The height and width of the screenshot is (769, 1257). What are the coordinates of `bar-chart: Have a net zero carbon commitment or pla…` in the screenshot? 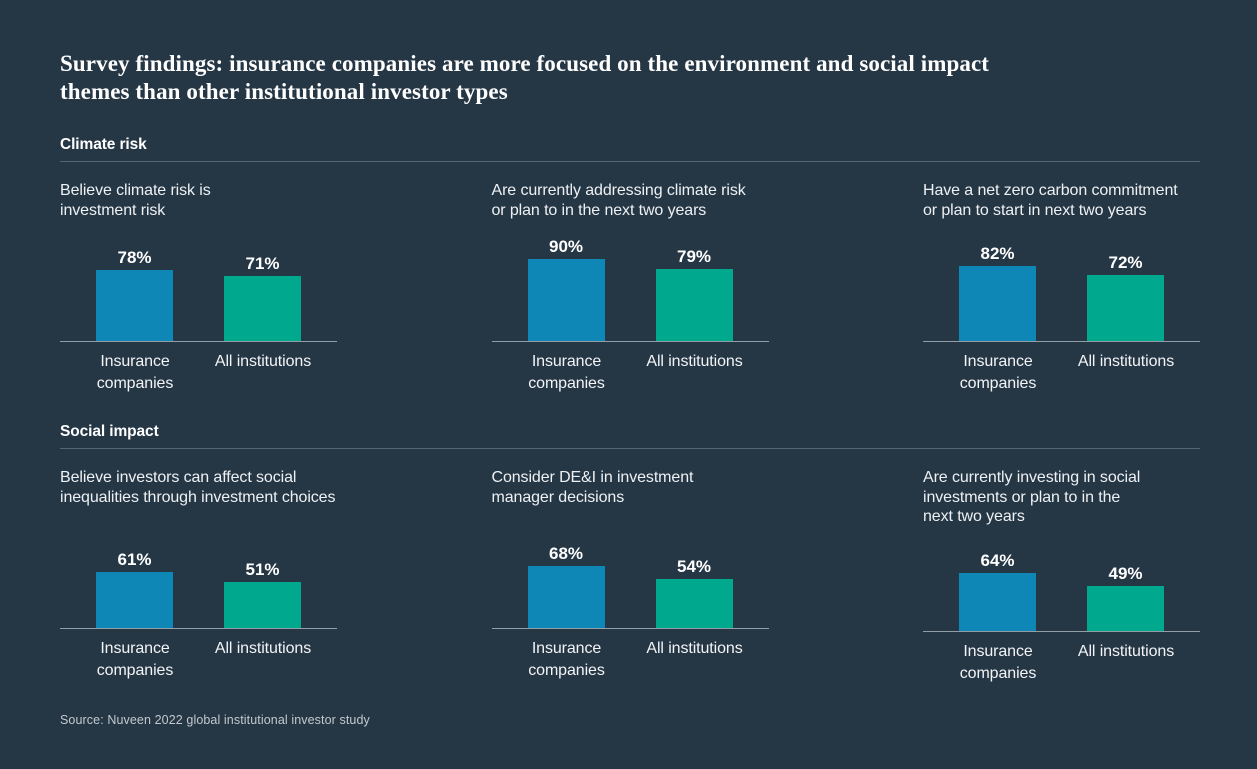 It's located at (1061, 289).